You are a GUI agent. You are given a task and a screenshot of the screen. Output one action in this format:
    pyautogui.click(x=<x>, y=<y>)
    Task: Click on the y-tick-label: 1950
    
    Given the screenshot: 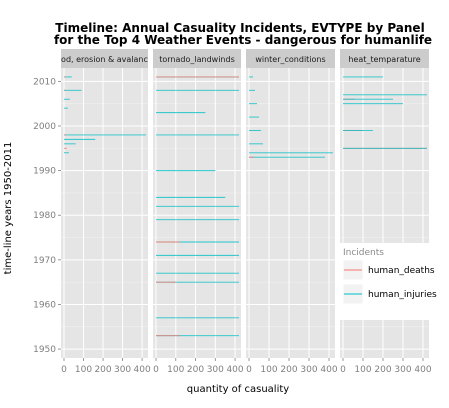 What is the action you would take?
    pyautogui.click(x=44, y=350)
    